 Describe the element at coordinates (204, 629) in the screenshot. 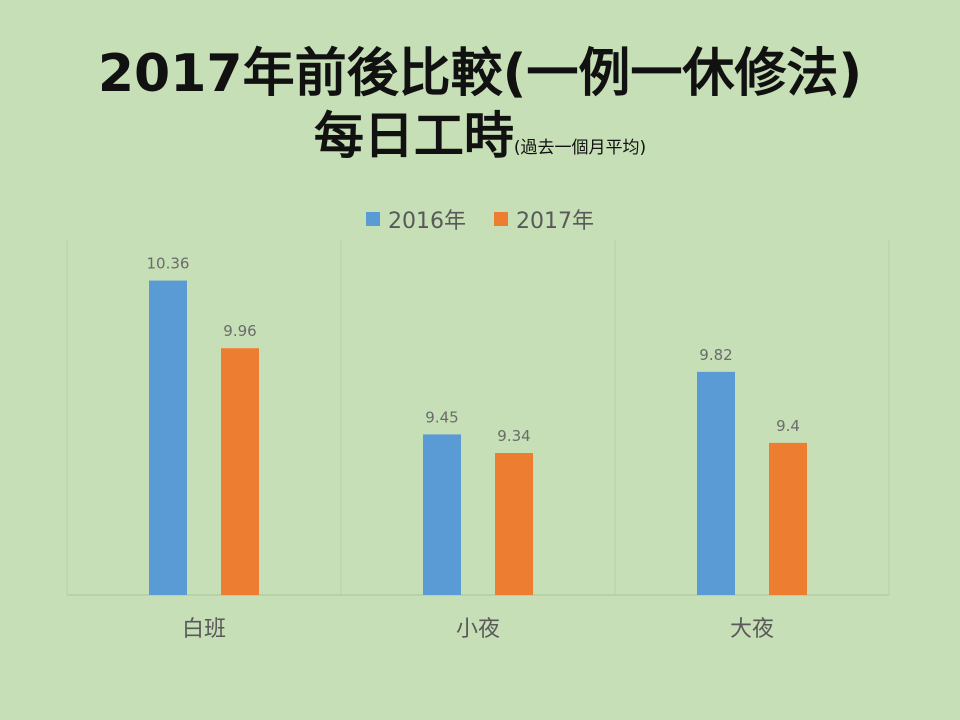

I see `category-label-0: 白班` at that location.